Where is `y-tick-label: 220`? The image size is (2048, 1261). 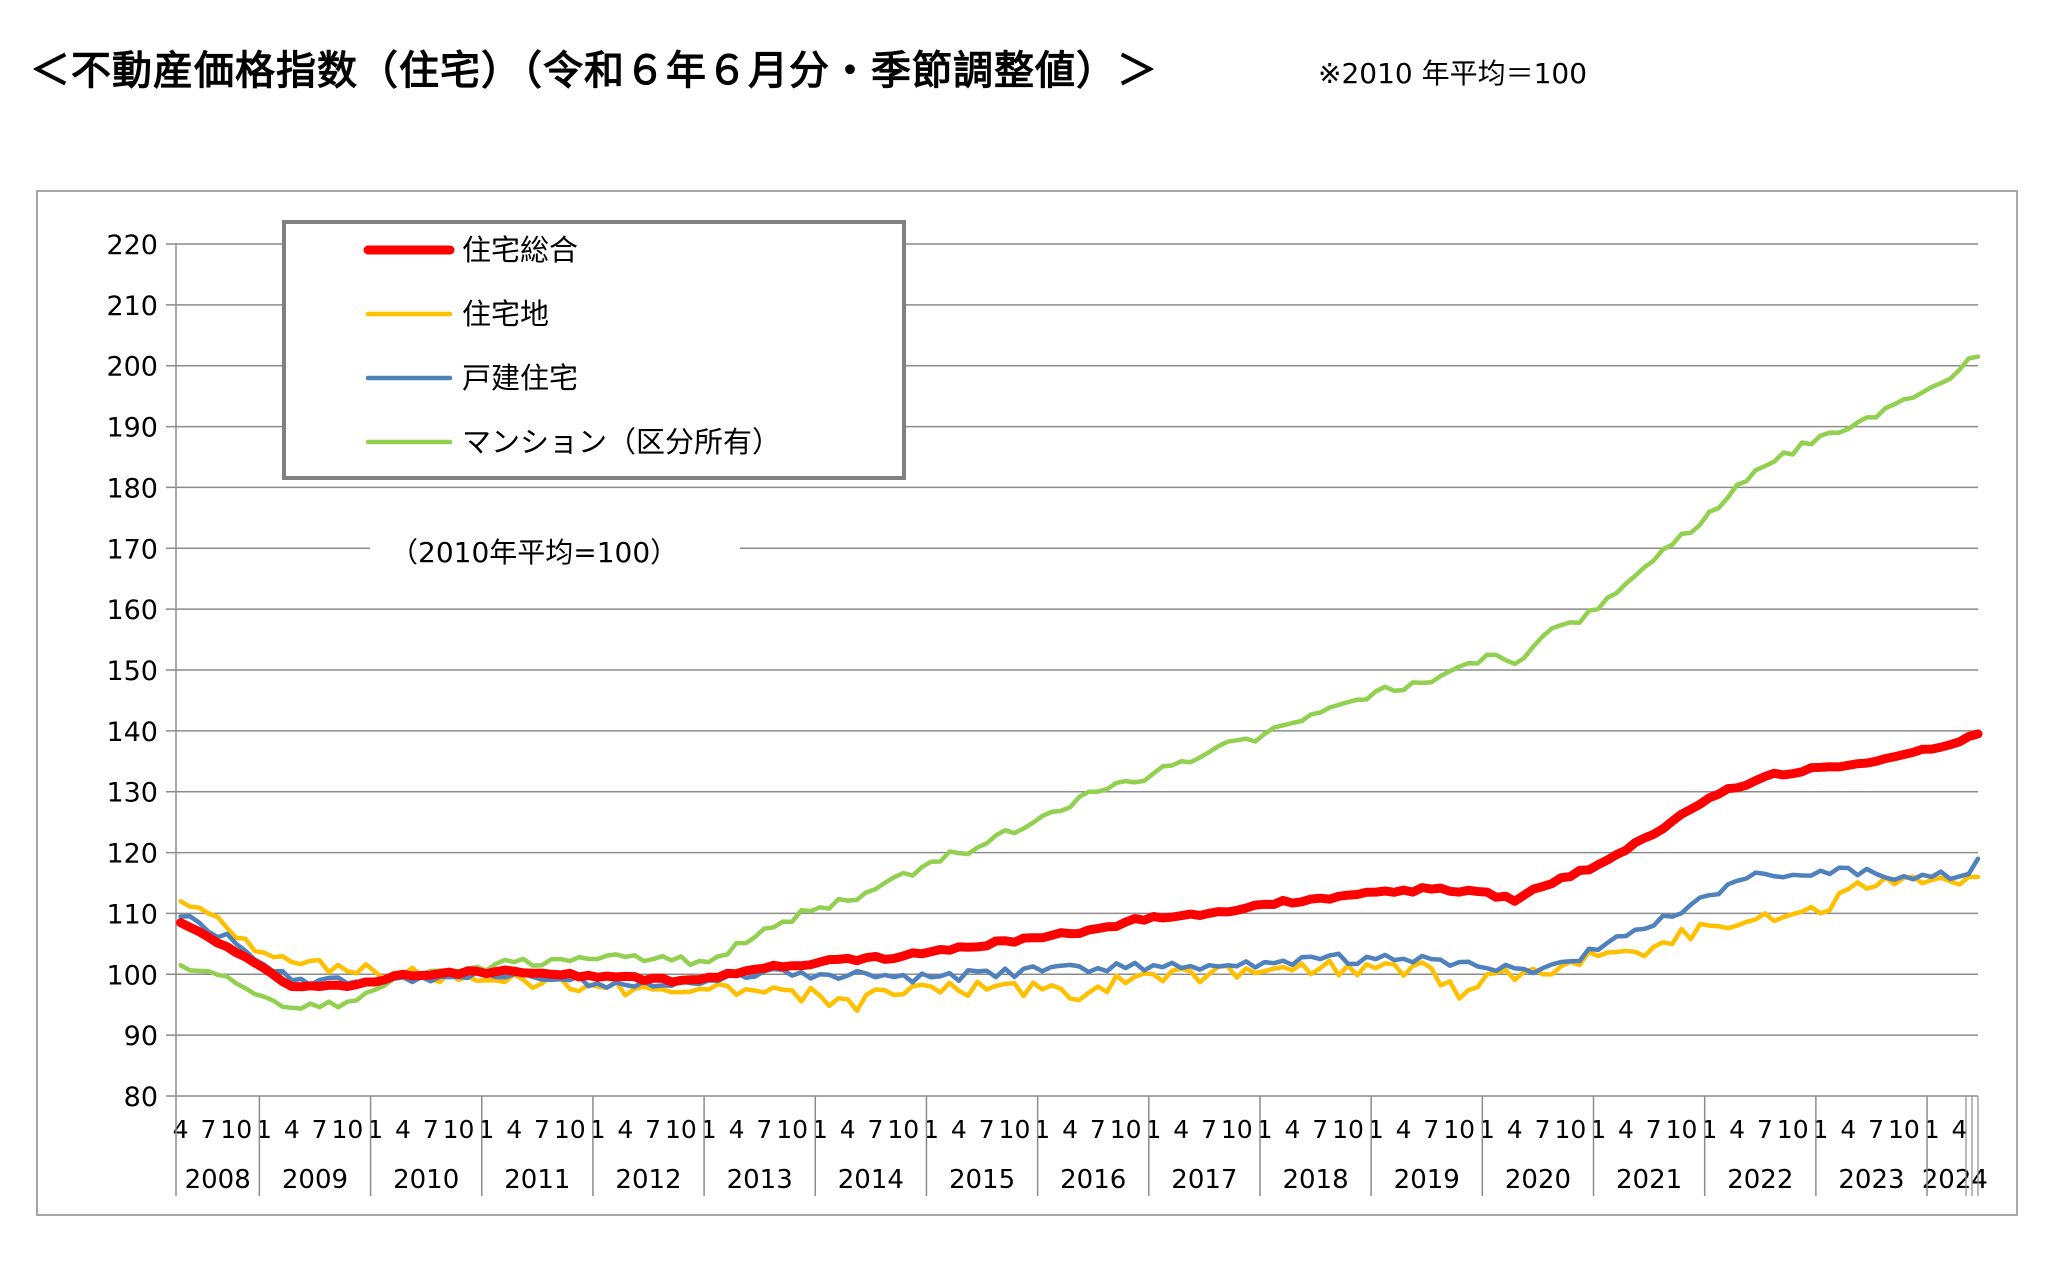
y-tick-label: 220 is located at coordinates (132, 245).